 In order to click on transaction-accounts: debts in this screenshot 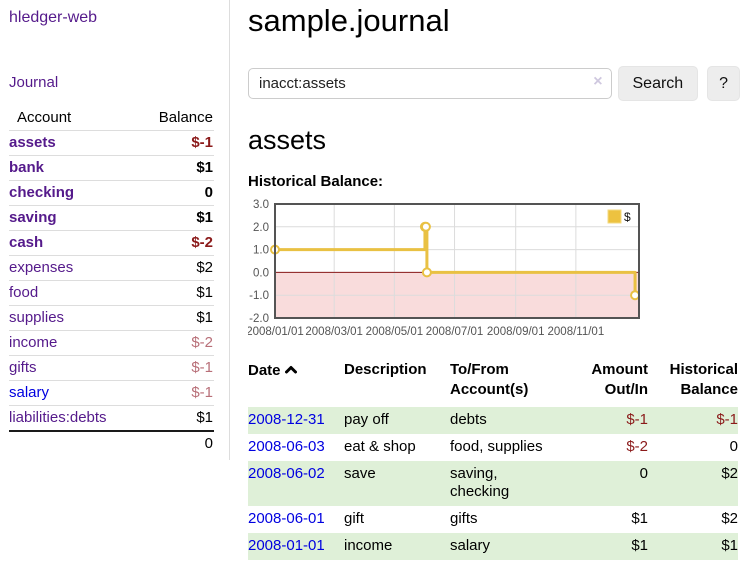, I will do `click(468, 419)`.